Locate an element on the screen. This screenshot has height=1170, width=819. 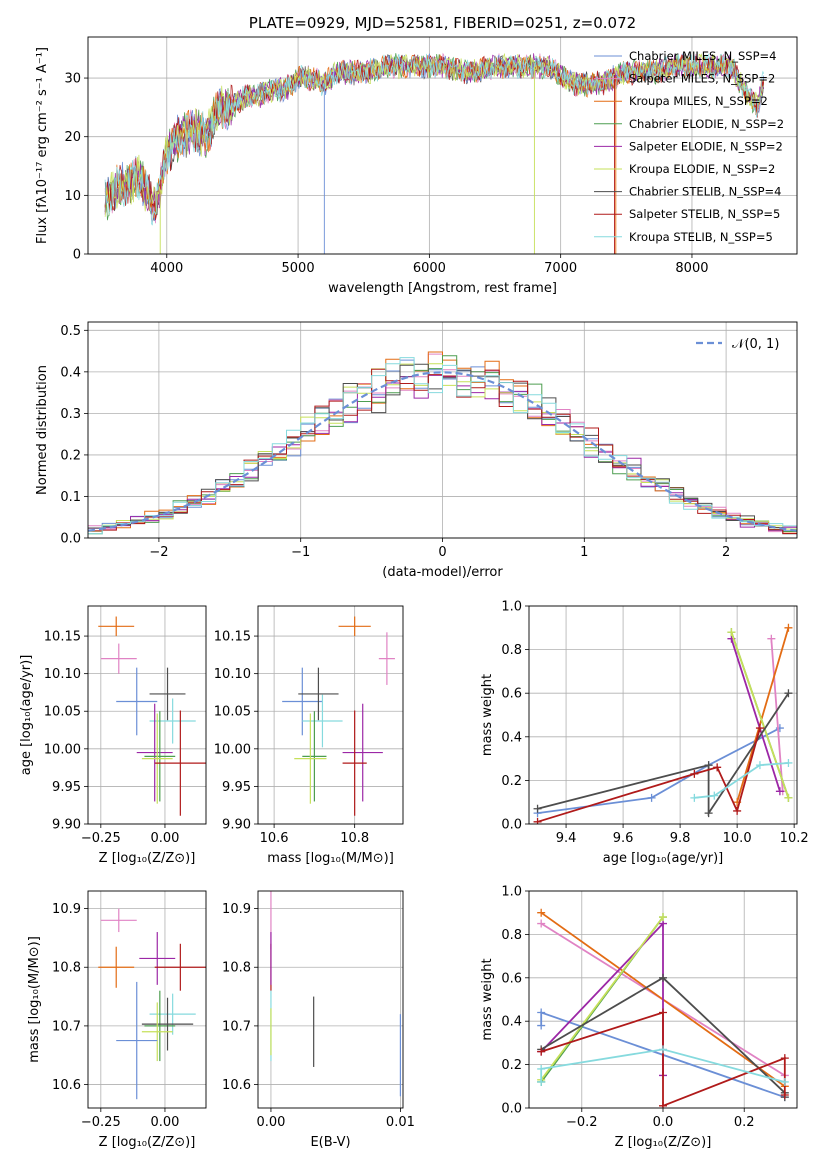
y-tick-label: 10.10 is located at coordinates (62, 674).